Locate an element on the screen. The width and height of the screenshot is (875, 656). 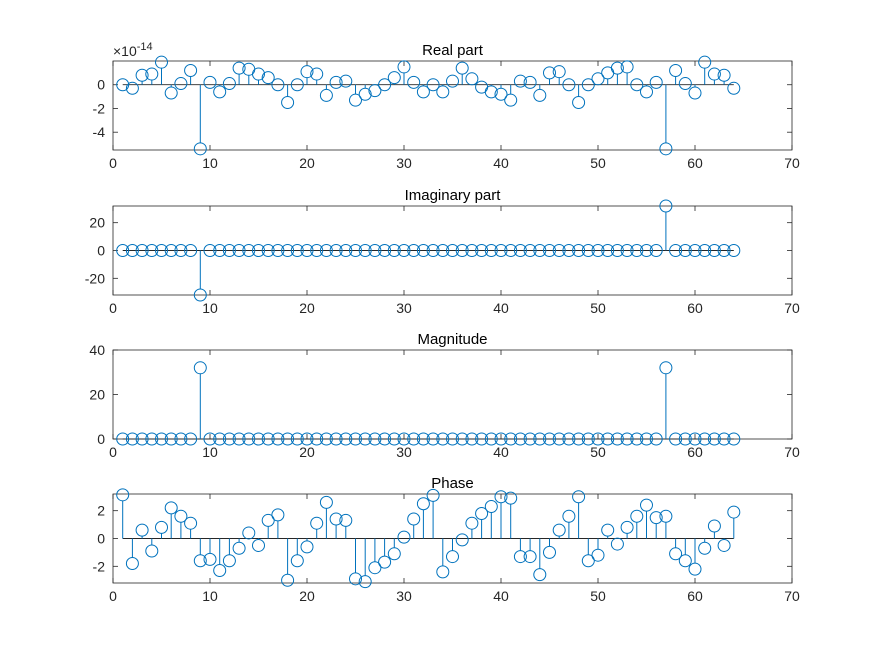
y-tick-label: -2 is located at coordinates (99, 108).